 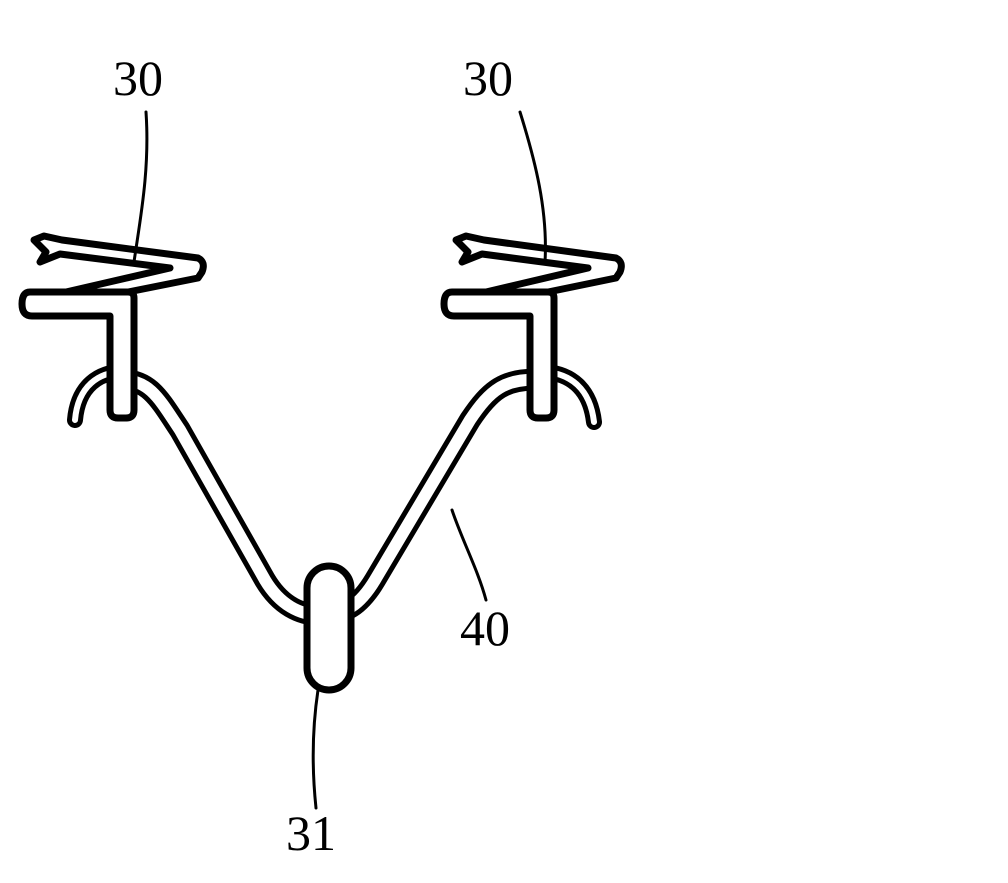 I want to click on label-right-hook: 30, so click(x=488, y=78).